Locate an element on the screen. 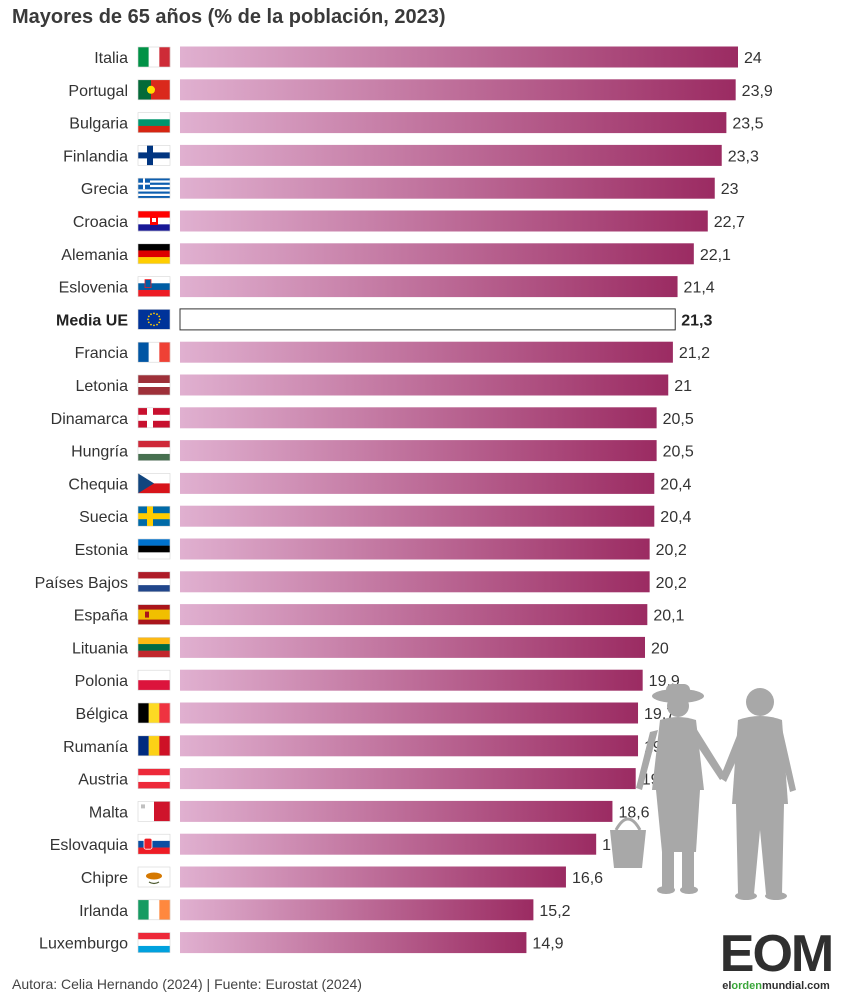 The image size is (850, 1000). slovenia-flag-icon is located at coordinates (154, 286).